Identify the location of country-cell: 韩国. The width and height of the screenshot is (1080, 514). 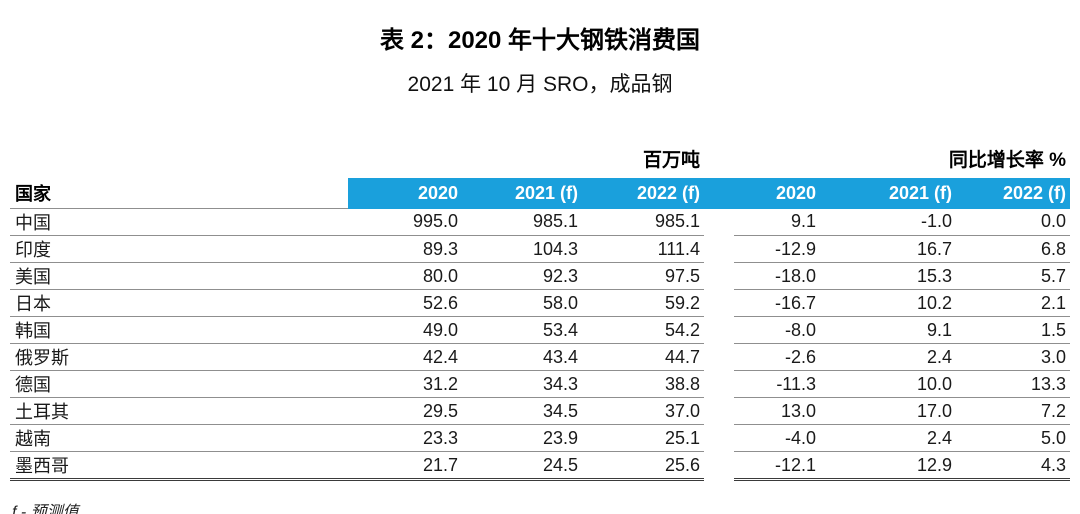
(179, 330).